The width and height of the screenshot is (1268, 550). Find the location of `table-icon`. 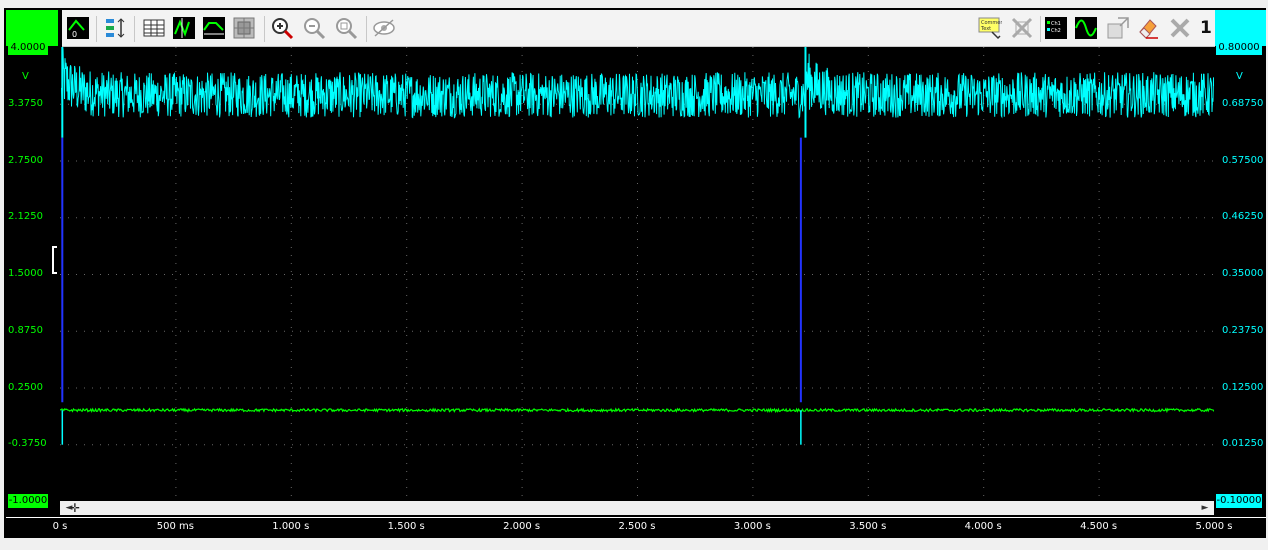

table-icon is located at coordinates (154, 28).